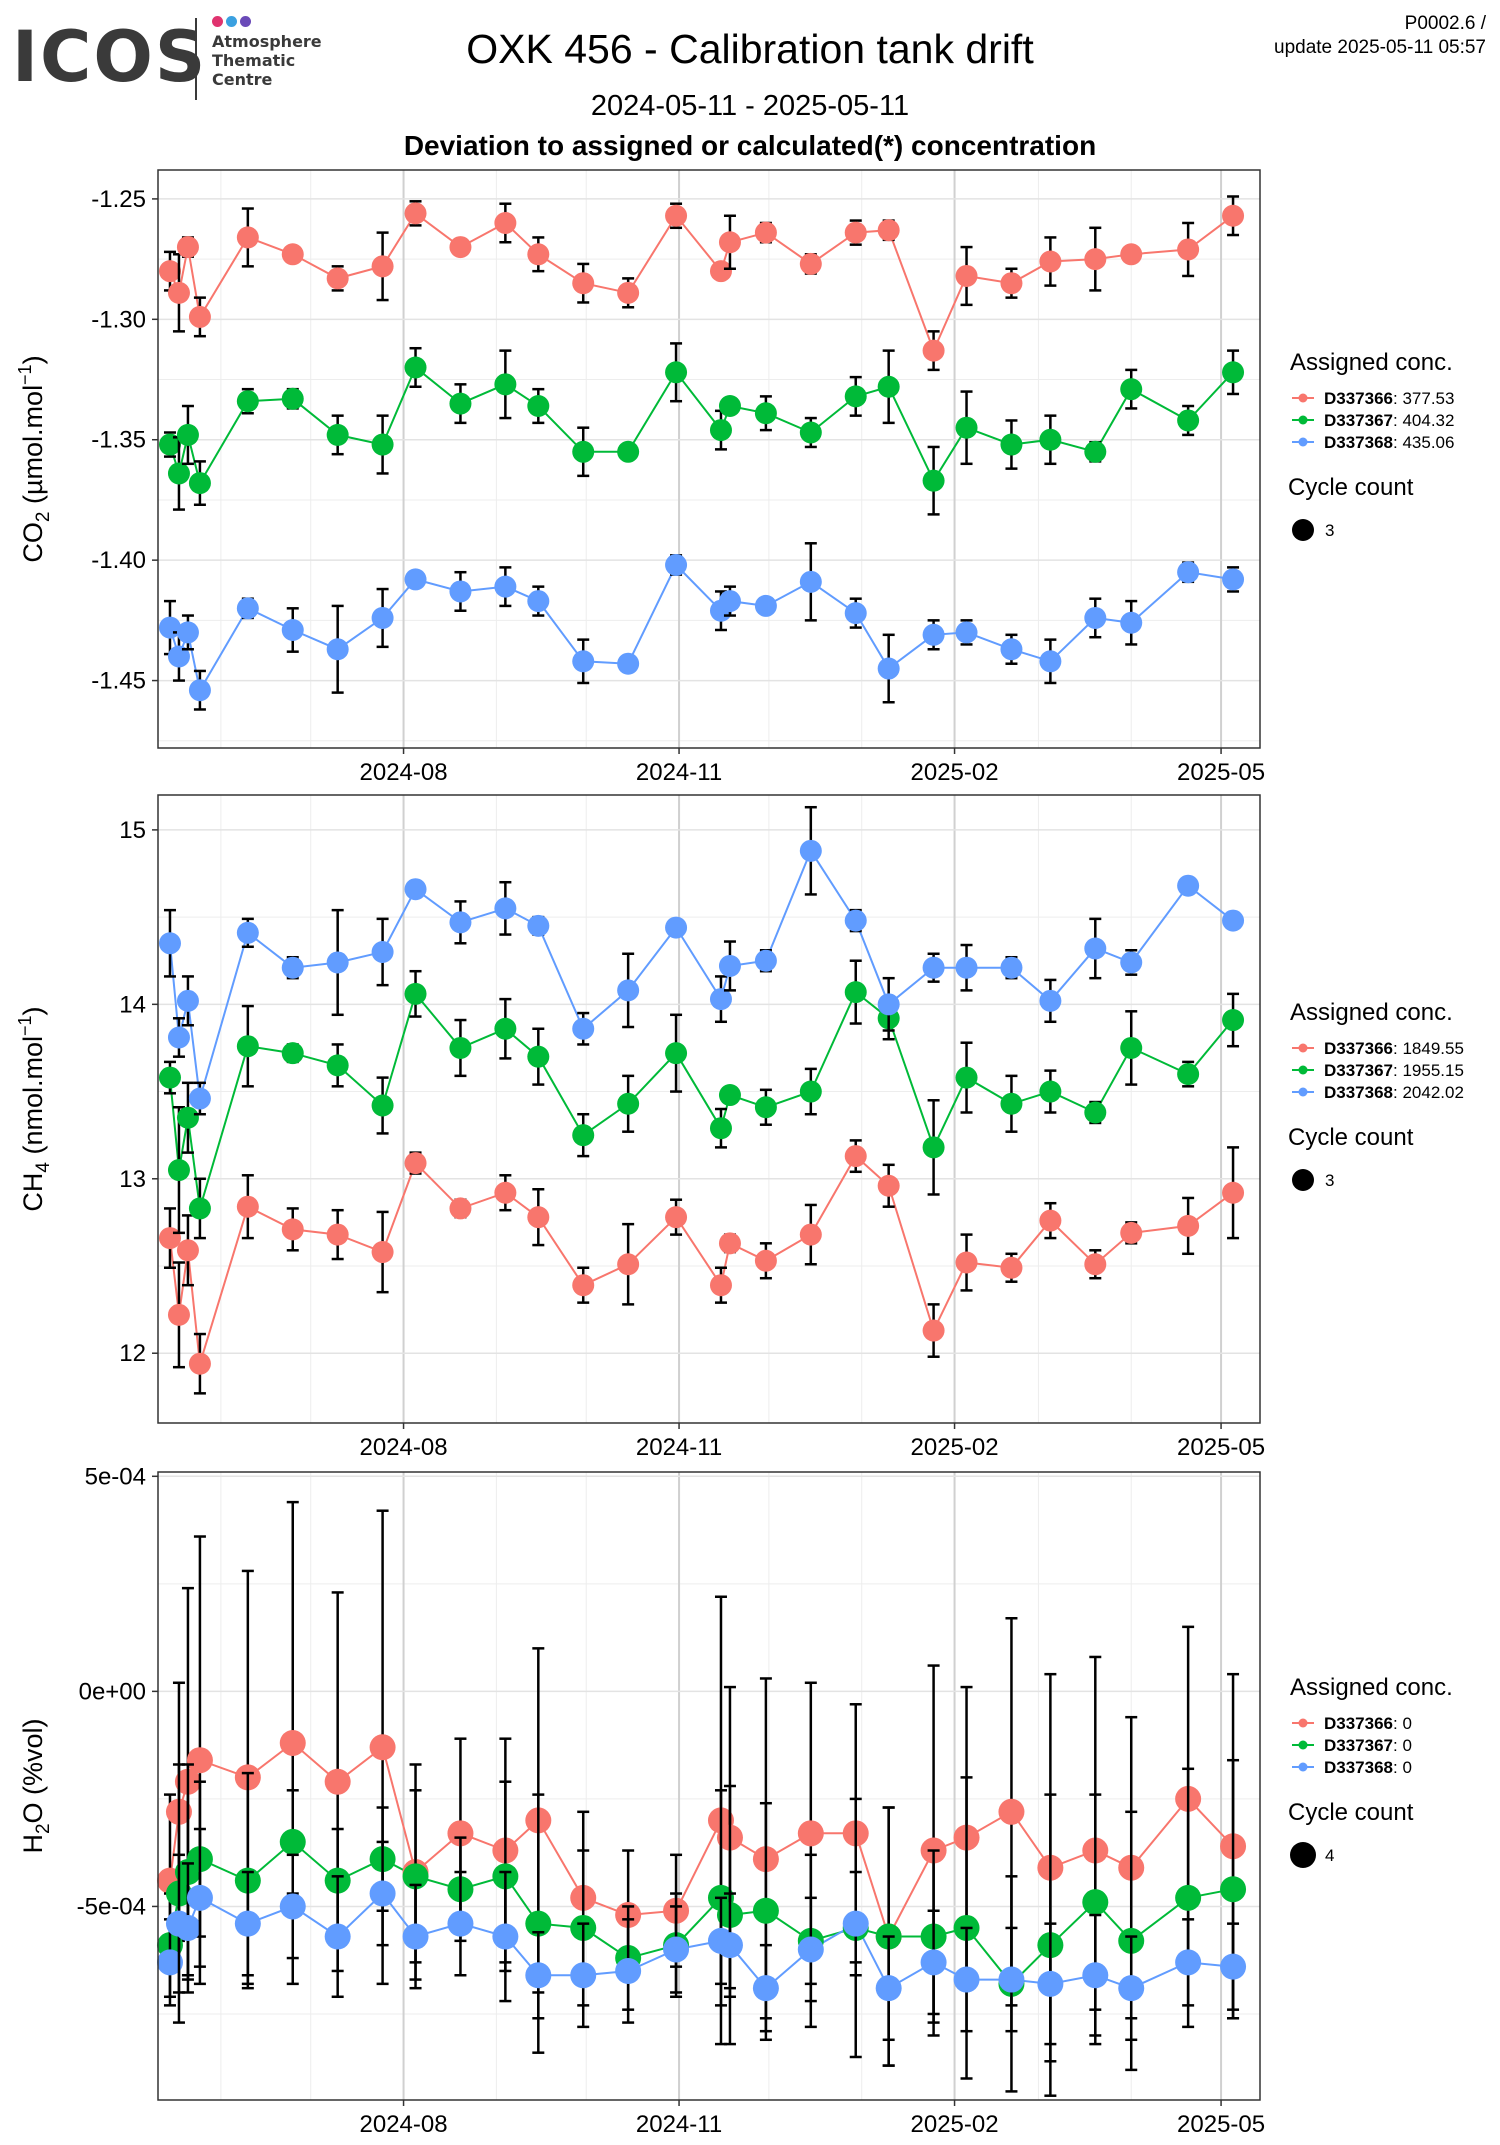 The height and width of the screenshot is (2145, 1500). I want to click on legend-size-value: 4, so click(1329, 1855).